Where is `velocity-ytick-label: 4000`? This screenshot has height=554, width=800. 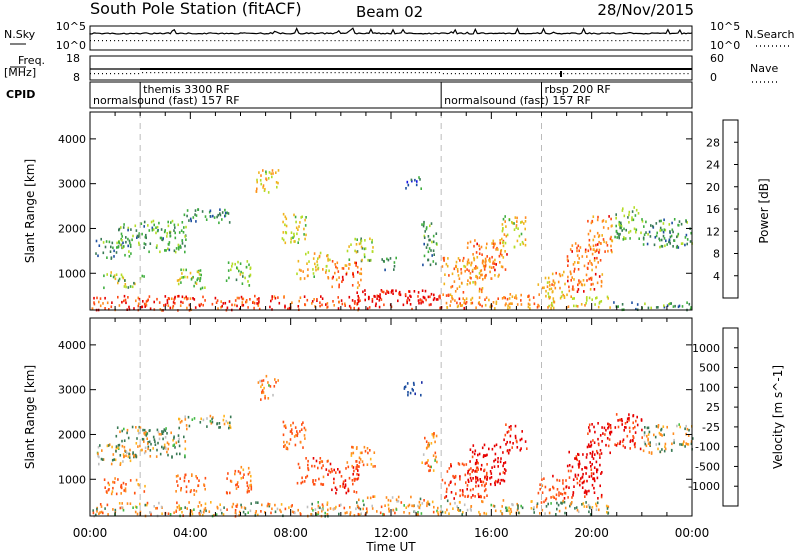 velocity-ytick-label: 4000 is located at coordinates (72, 345).